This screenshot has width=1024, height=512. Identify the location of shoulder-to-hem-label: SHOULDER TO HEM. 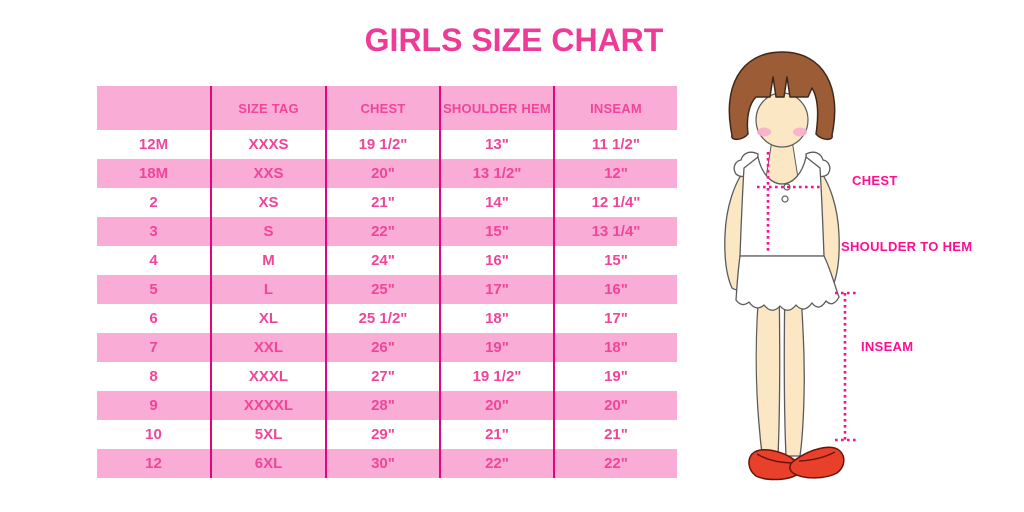
(907, 246).